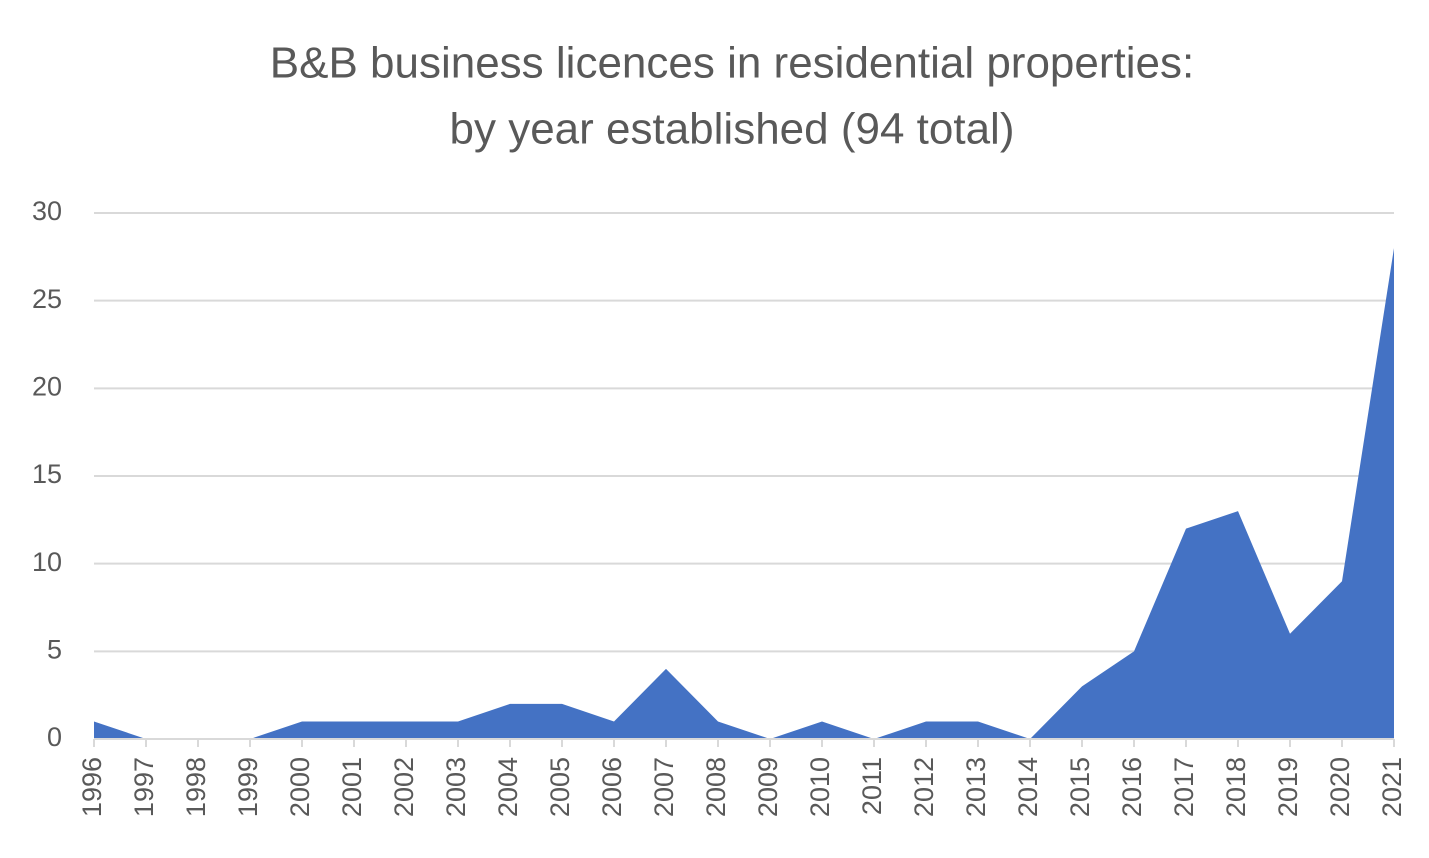  Describe the element at coordinates (1236, 787) in the screenshot. I see `x-tick-label: 2018` at that location.